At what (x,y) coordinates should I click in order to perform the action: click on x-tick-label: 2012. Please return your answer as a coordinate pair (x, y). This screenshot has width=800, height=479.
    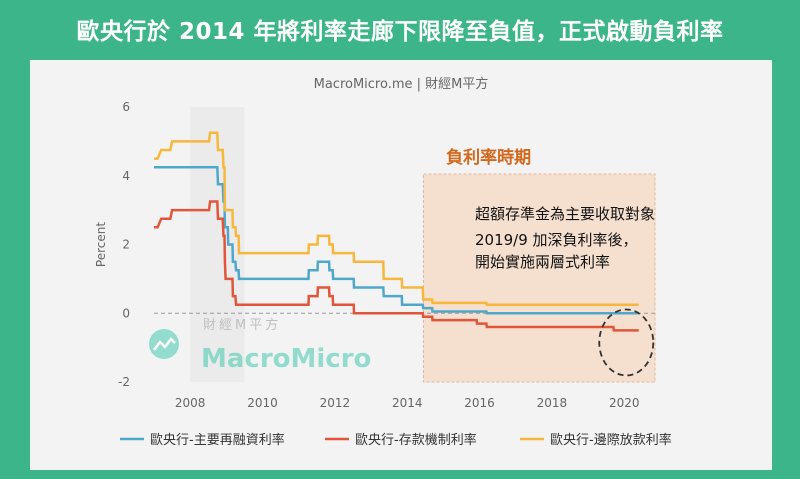
    Looking at the image, I should click on (335, 403).